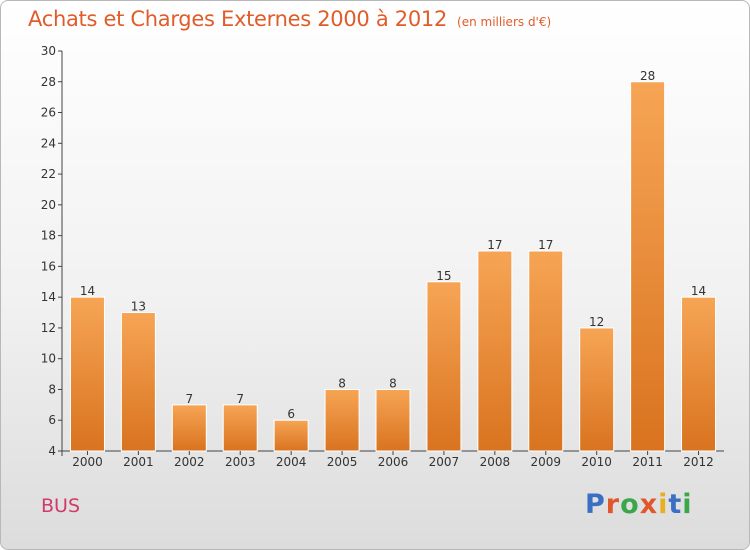 The image size is (750, 550). I want to click on proxiti-logo: Proxiti, so click(639, 504).